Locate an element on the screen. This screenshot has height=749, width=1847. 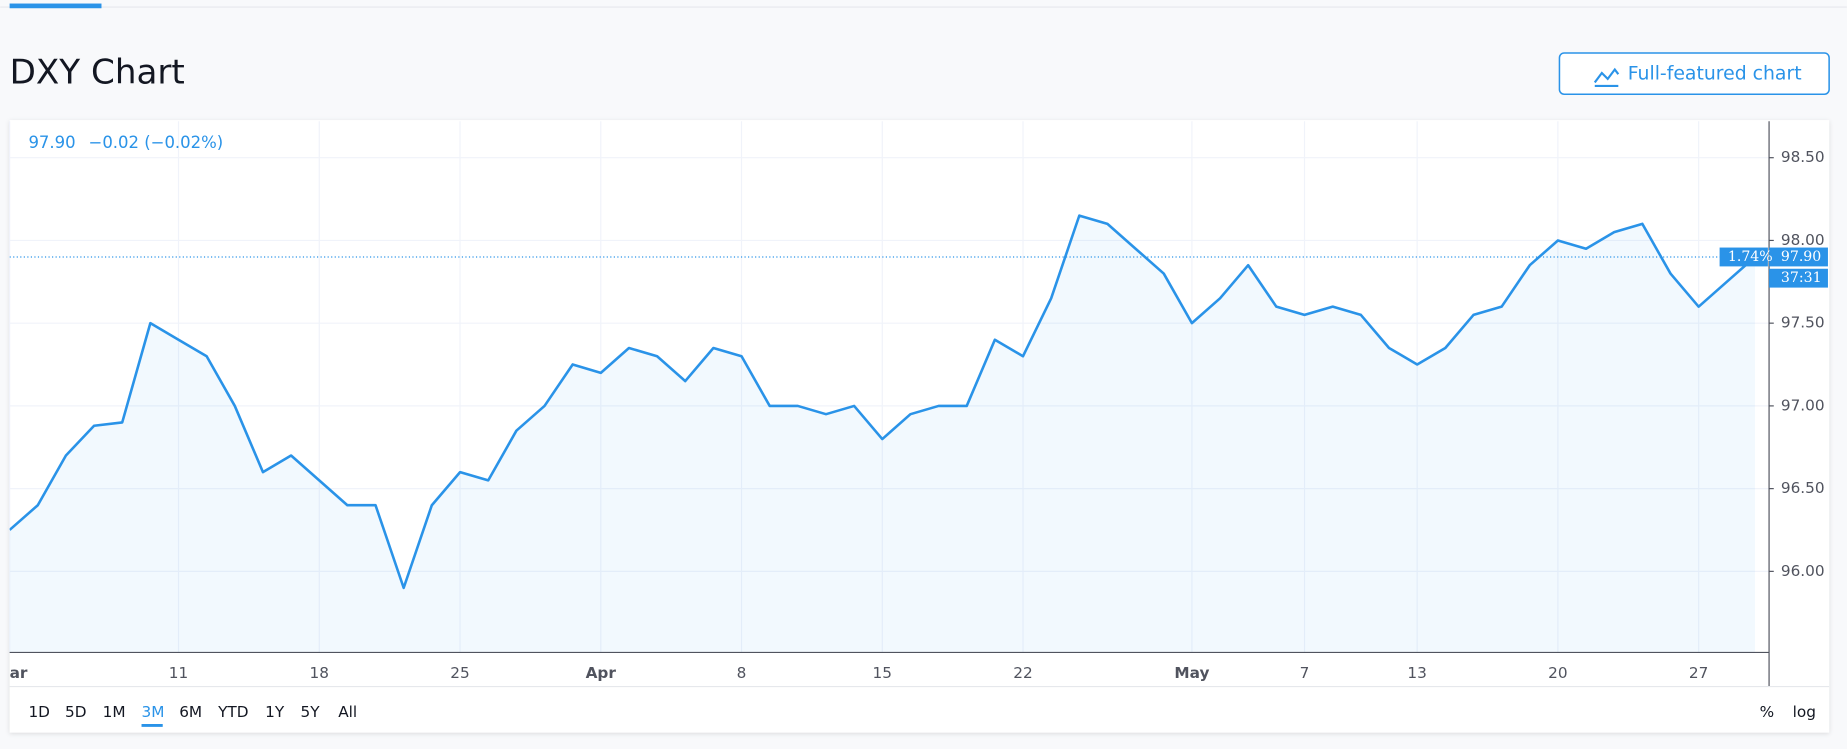
range-button: 5Y is located at coordinates (311, 712).